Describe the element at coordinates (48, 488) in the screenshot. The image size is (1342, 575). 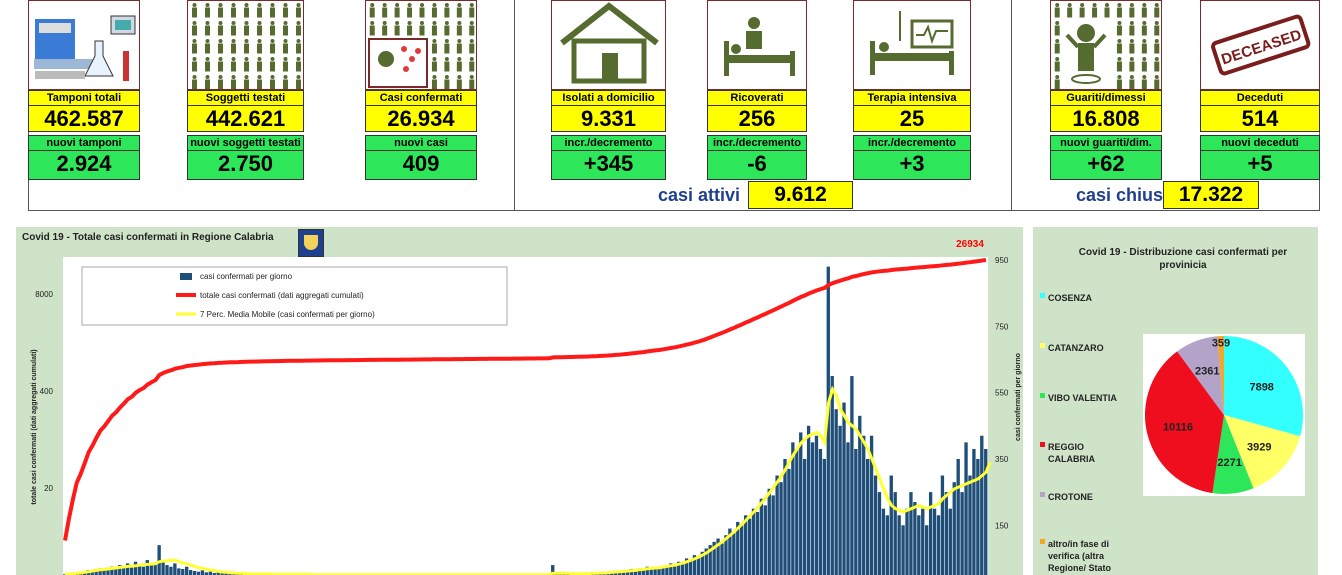
I see `left-axis-tick: 20` at that location.